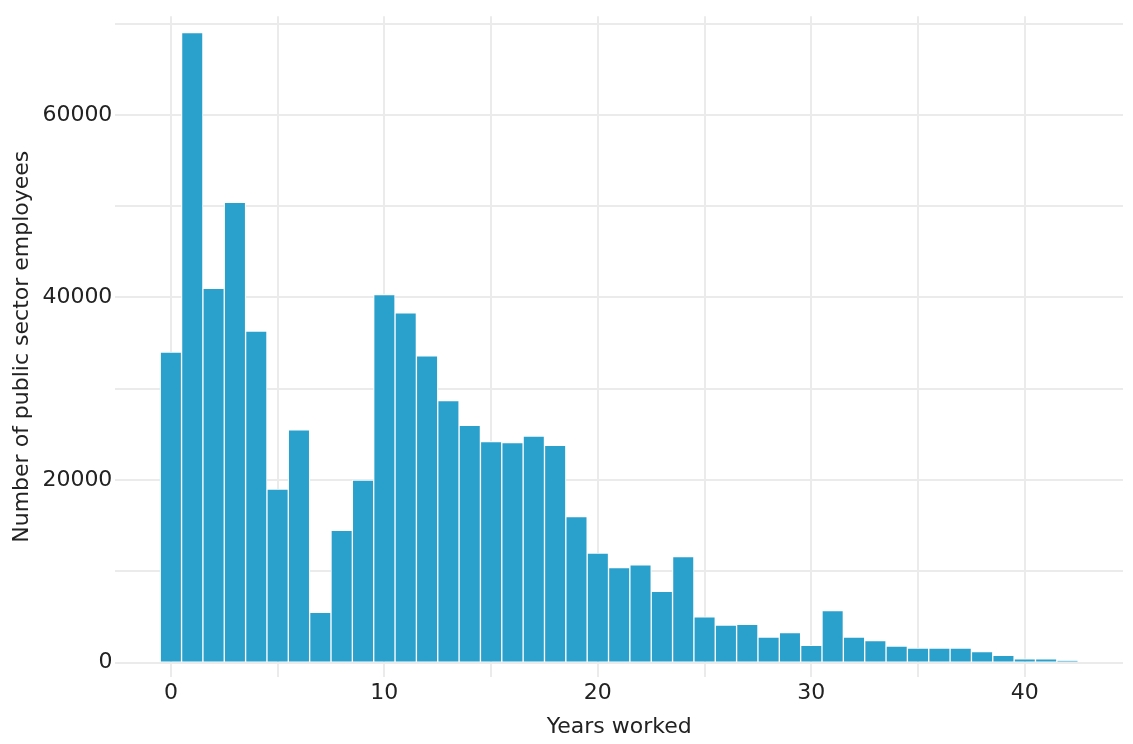 The height and width of the screenshot is (744, 1133). I want to click on y-axis-title: Number of public sector employees, so click(20, 346).